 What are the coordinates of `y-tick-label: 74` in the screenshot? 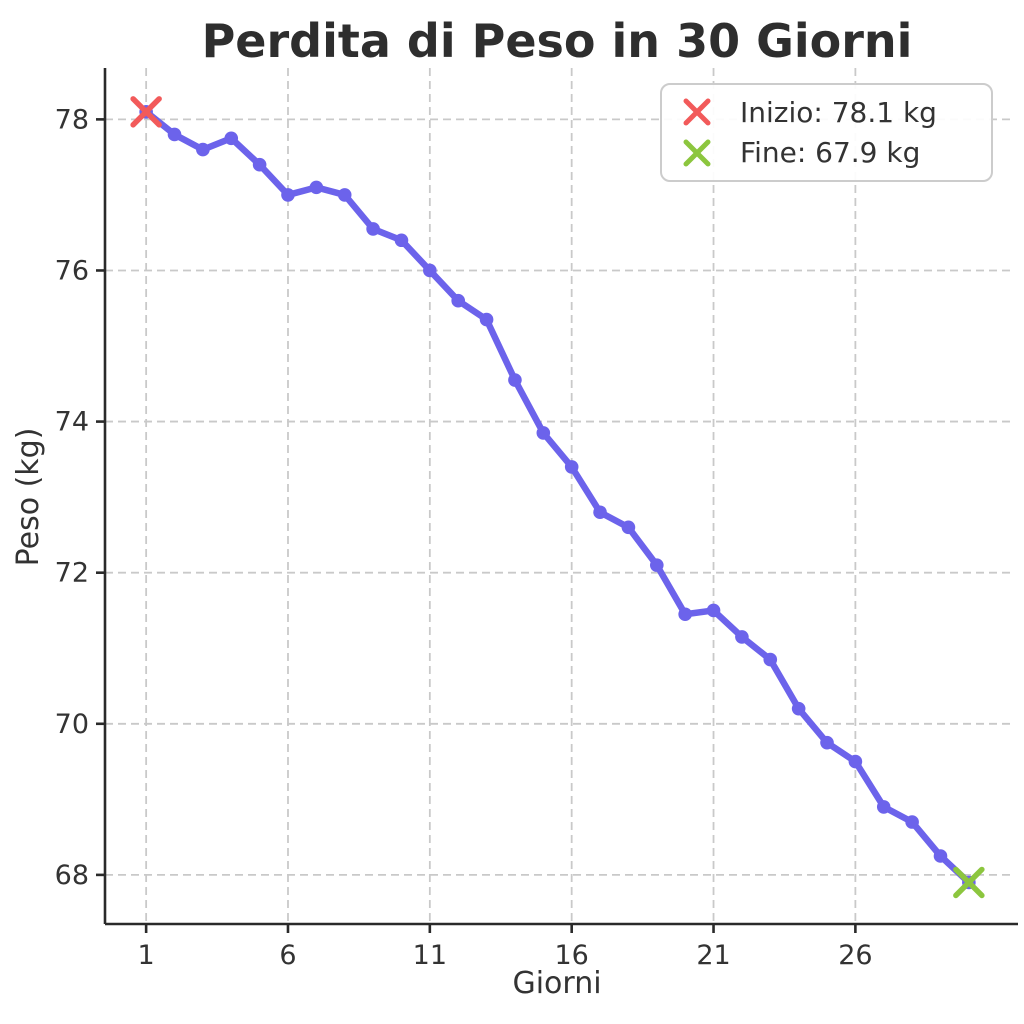 It's located at (72, 422).